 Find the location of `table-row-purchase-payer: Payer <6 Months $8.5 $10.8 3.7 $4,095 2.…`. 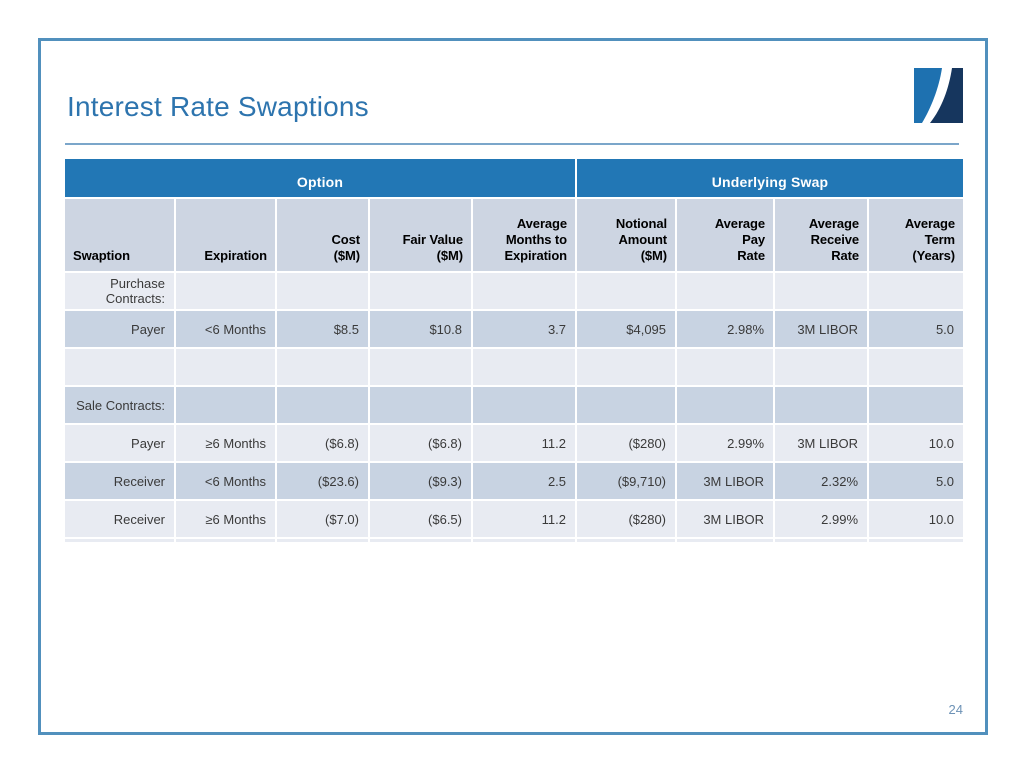

table-row-purchase-payer: Payer <6 Months $8.5 $10.8 3.7 $4,095 2.… is located at coordinates (514, 329).